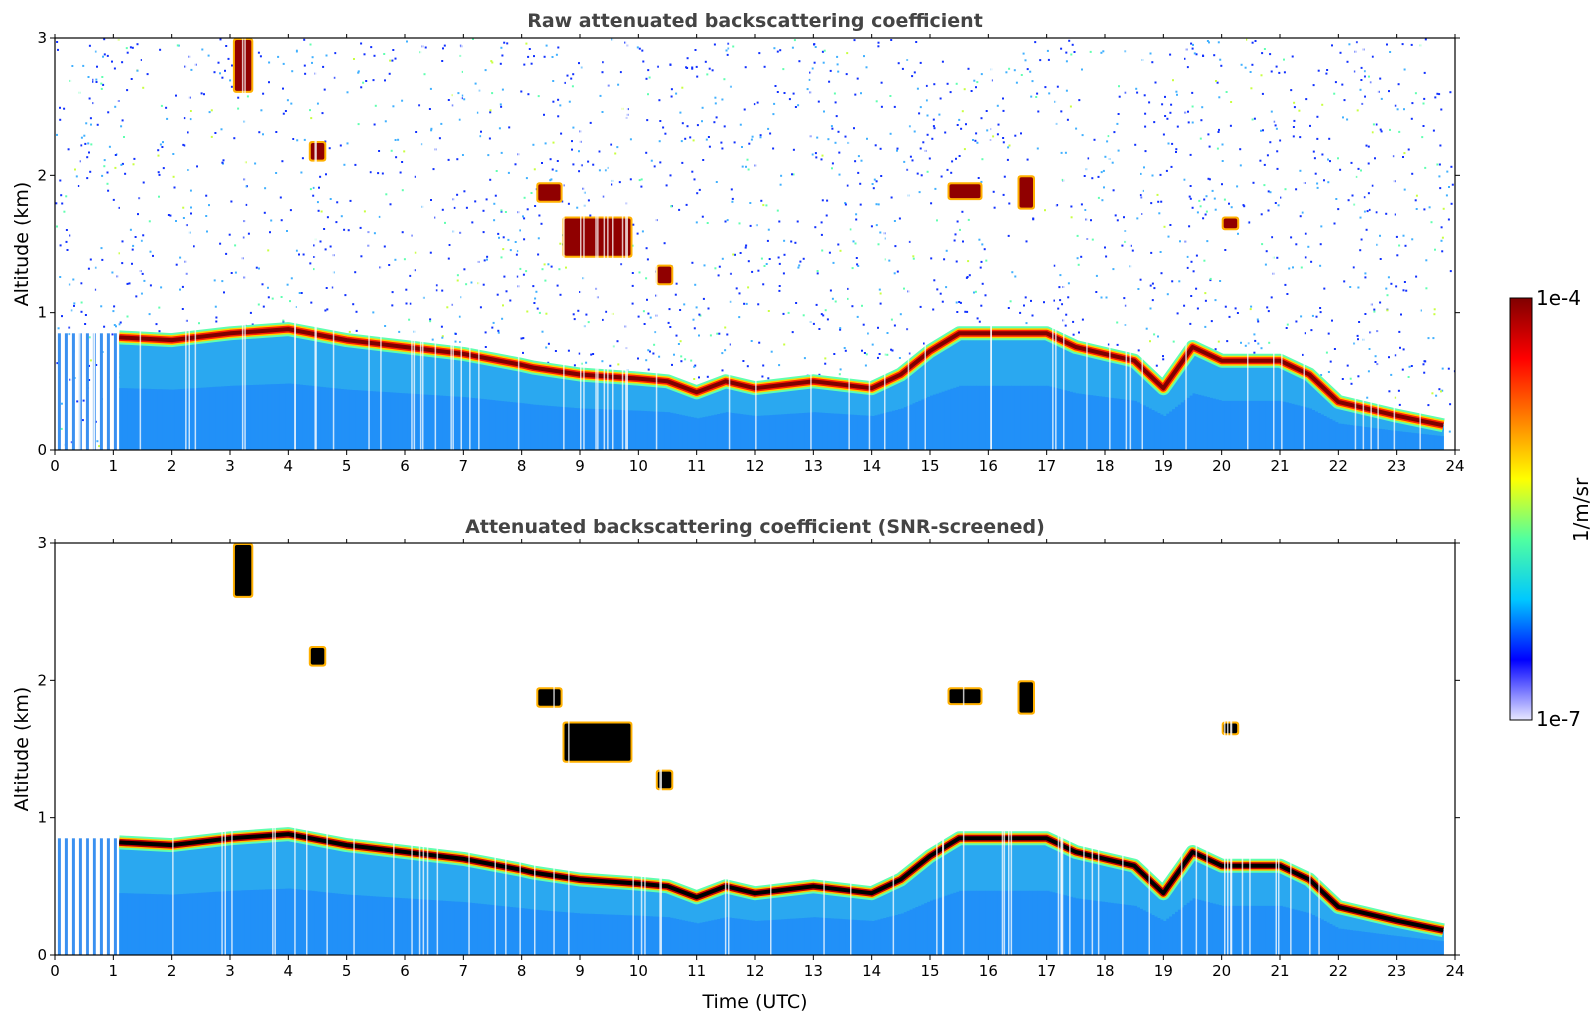 The width and height of the screenshot is (1595, 1020). Describe the element at coordinates (172, 971) in the screenshot. I see `x-tick-label: 2` at that location.